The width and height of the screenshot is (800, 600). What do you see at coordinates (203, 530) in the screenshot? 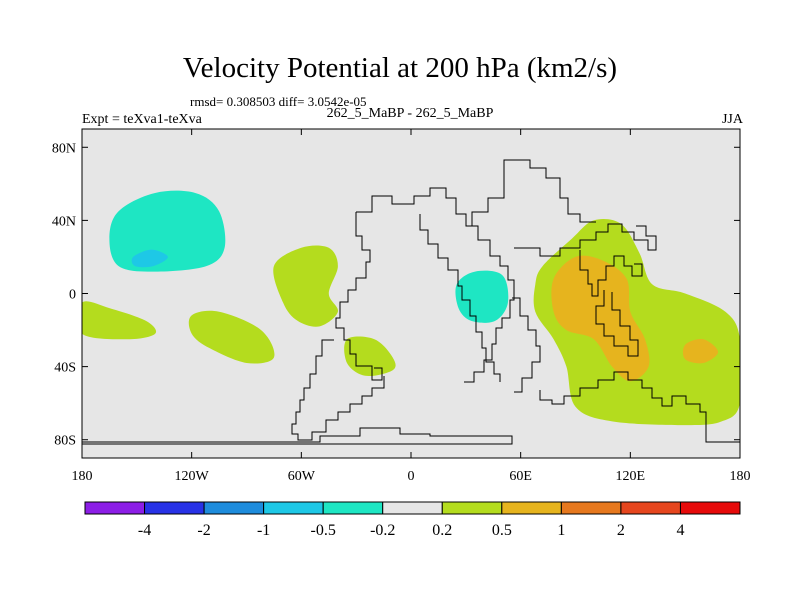
I see `colorbar-label-1: -2` at bounding box center [203, 530].